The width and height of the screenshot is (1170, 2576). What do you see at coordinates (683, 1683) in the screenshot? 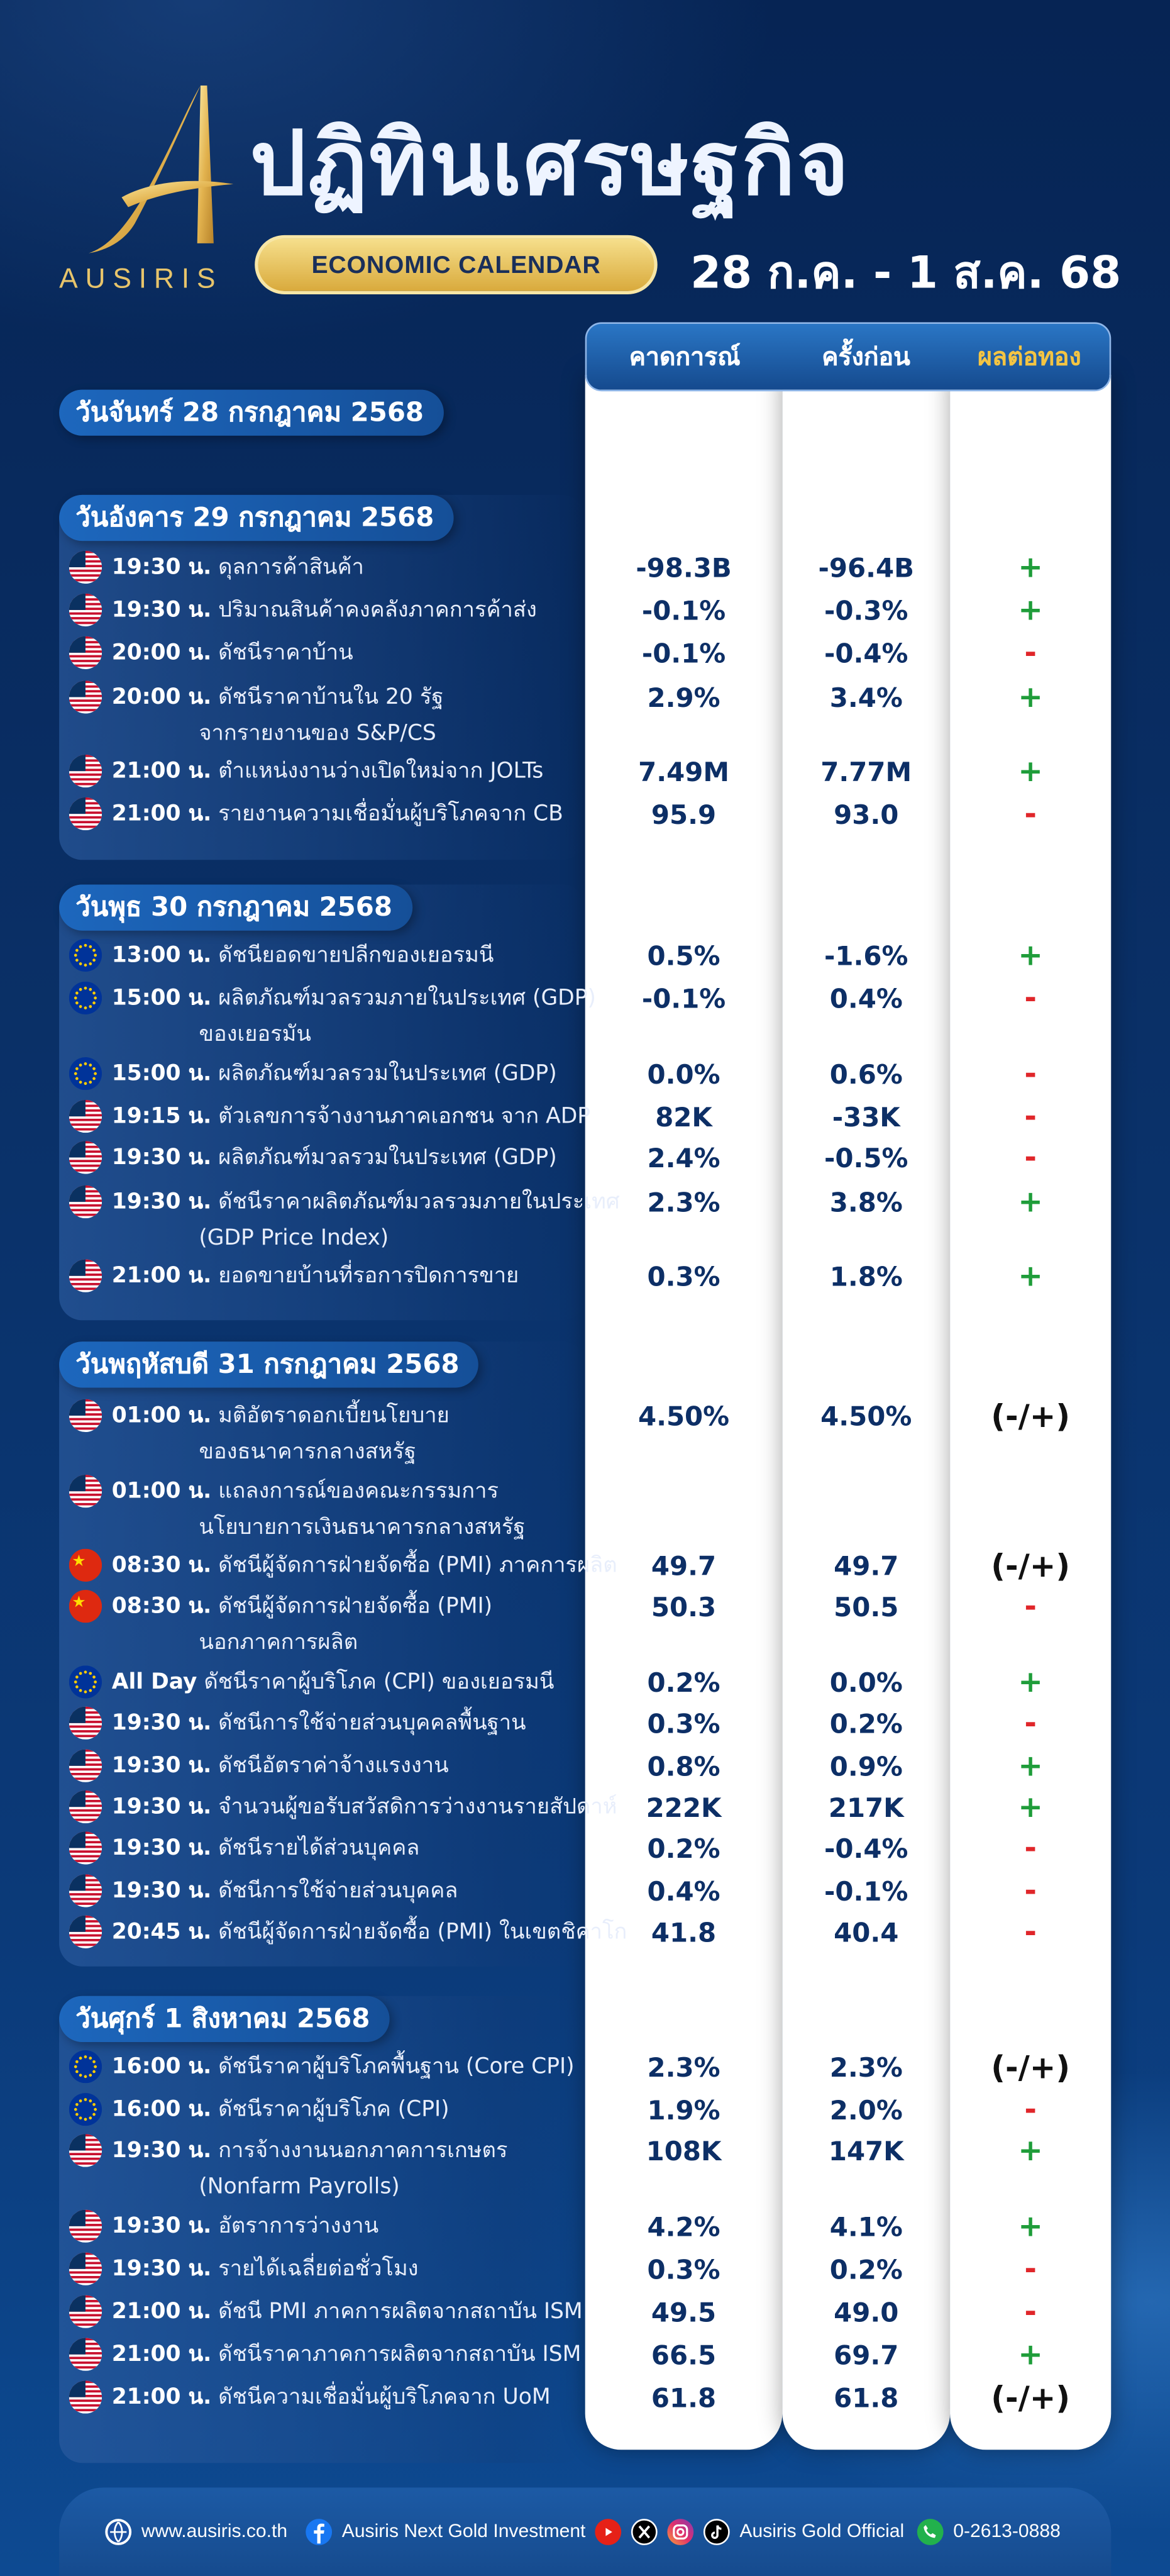
I see `forecast-value: 0.2%` at bounding box center [683, 1683].